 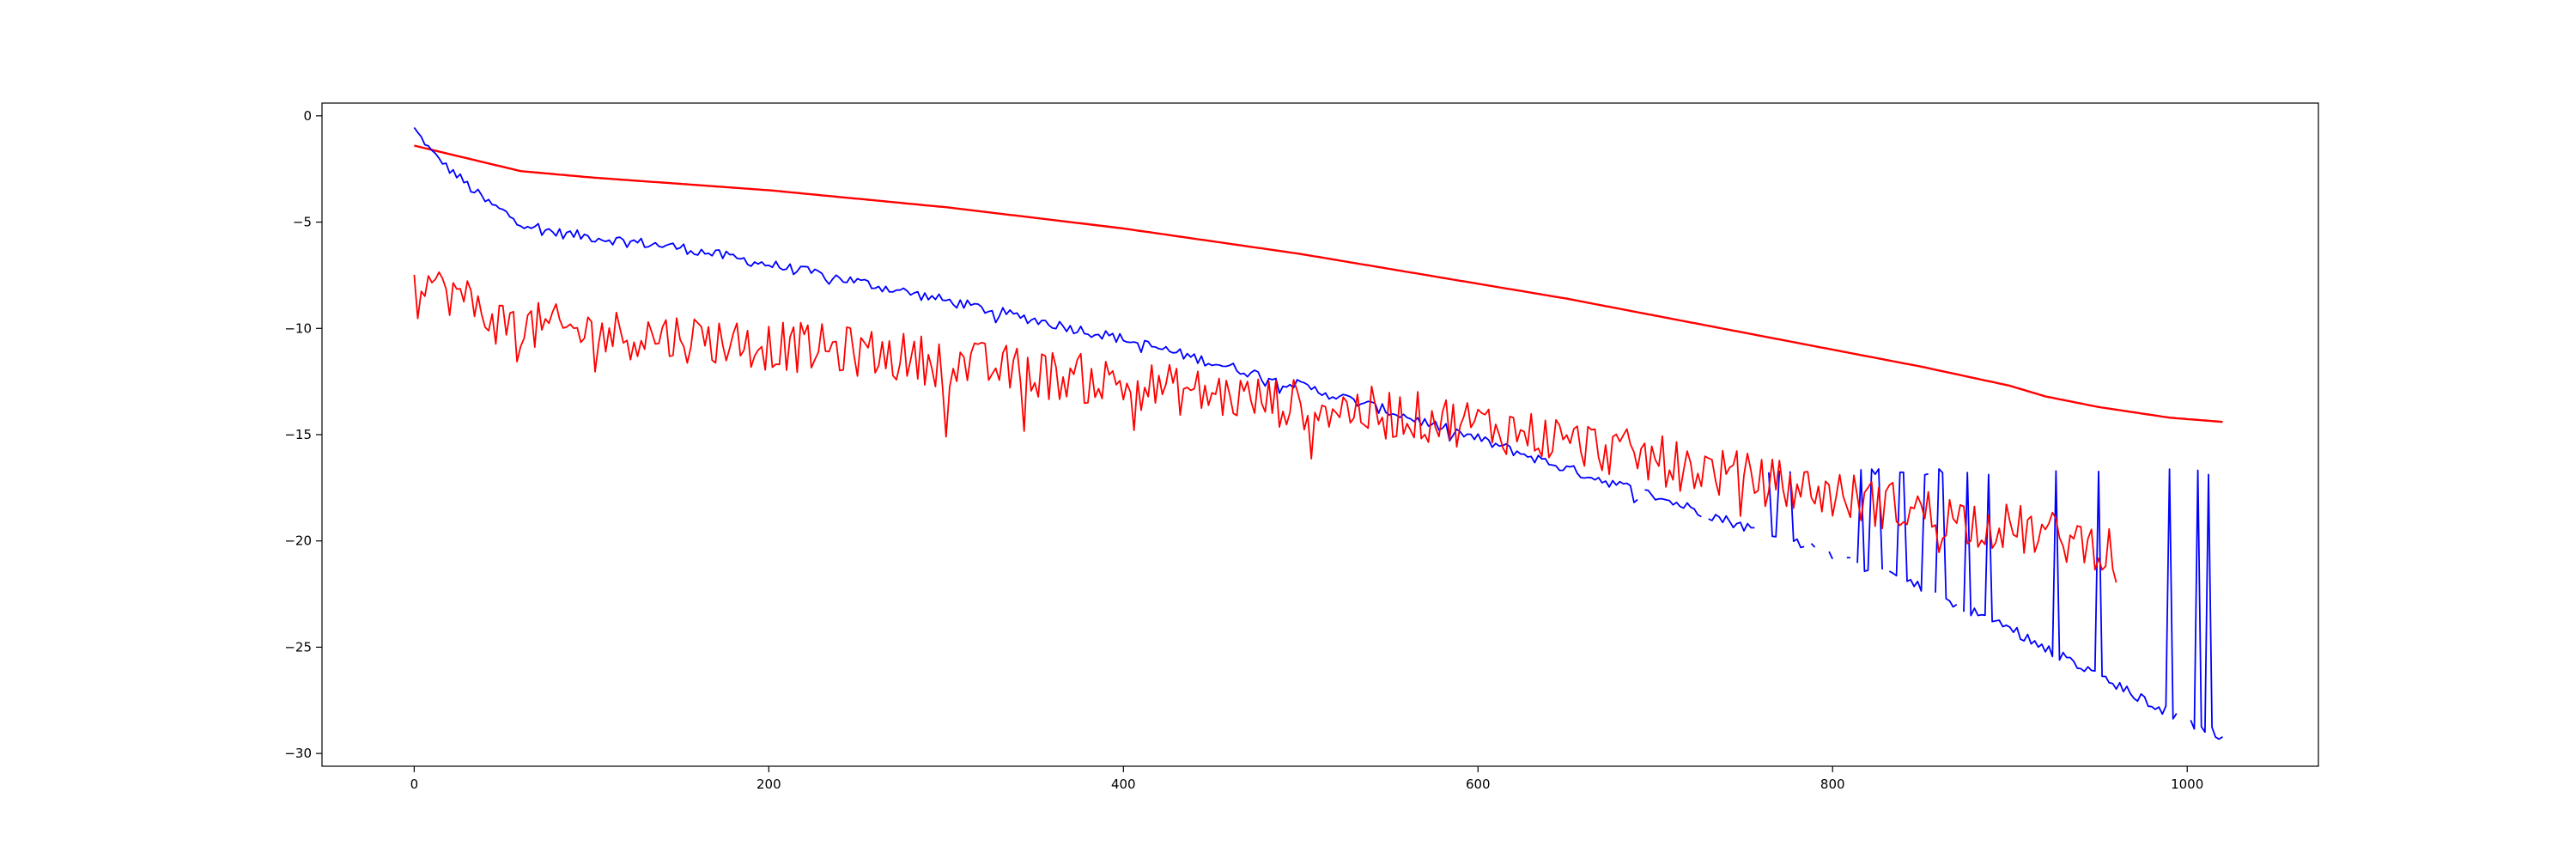 What do you see at coordinates (1833, 784) in the screenshot?
I see `x-tick-label: 800` at bounding box center [1833, 784].